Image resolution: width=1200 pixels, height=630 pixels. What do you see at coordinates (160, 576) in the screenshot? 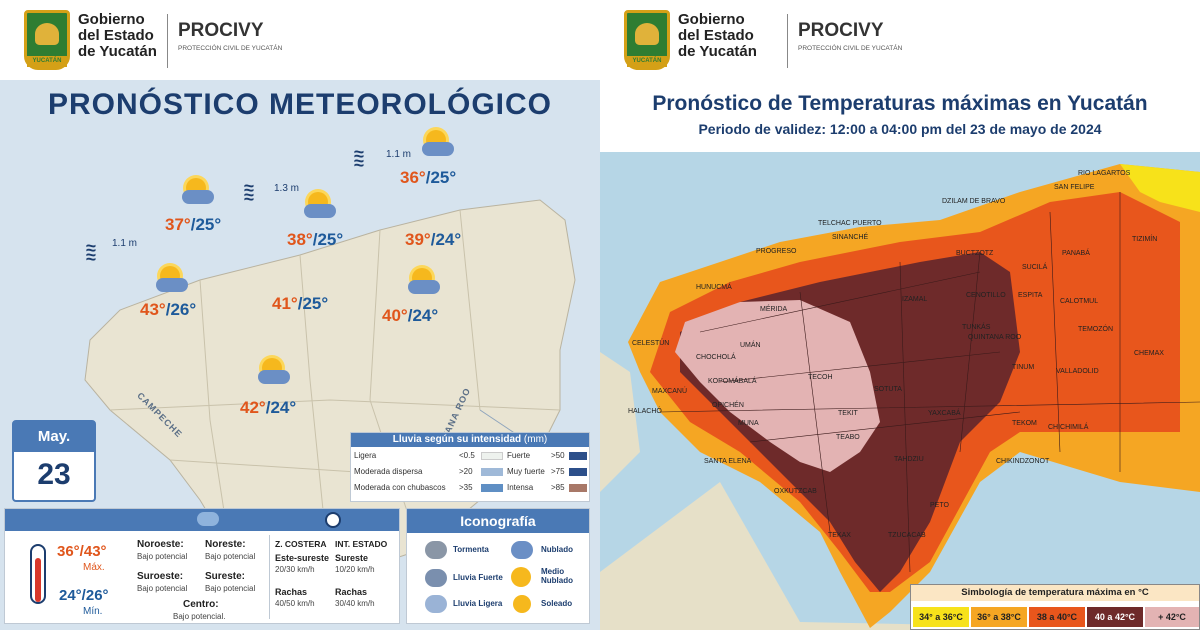
I see `region-name: Suroeste:` at bounding box center [160, 576].